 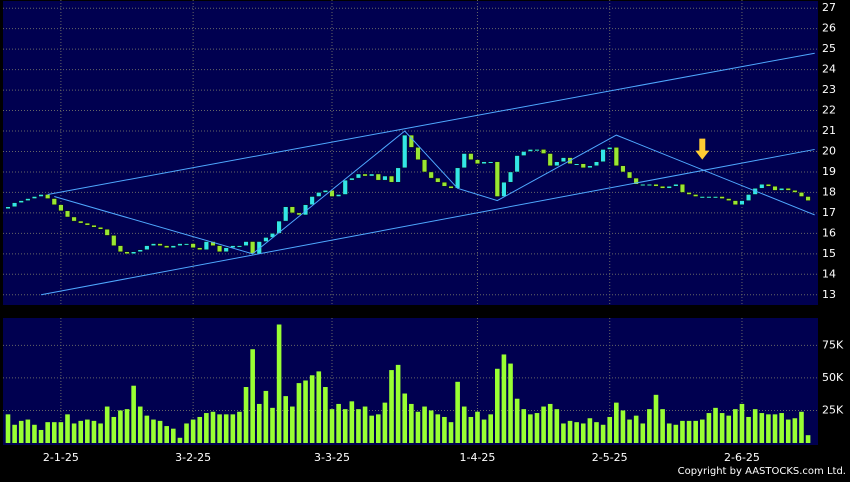 I want to click on y-tick-label: 26, so click(x=829, y=28).